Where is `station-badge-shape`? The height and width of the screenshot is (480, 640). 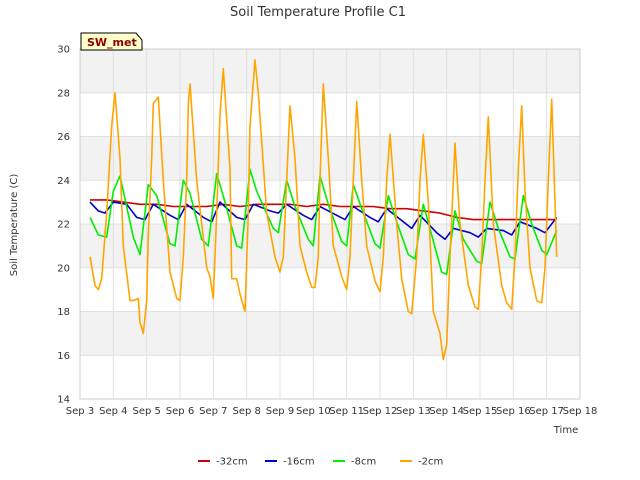 station-badge-shape is located at coordinates (111, 41).